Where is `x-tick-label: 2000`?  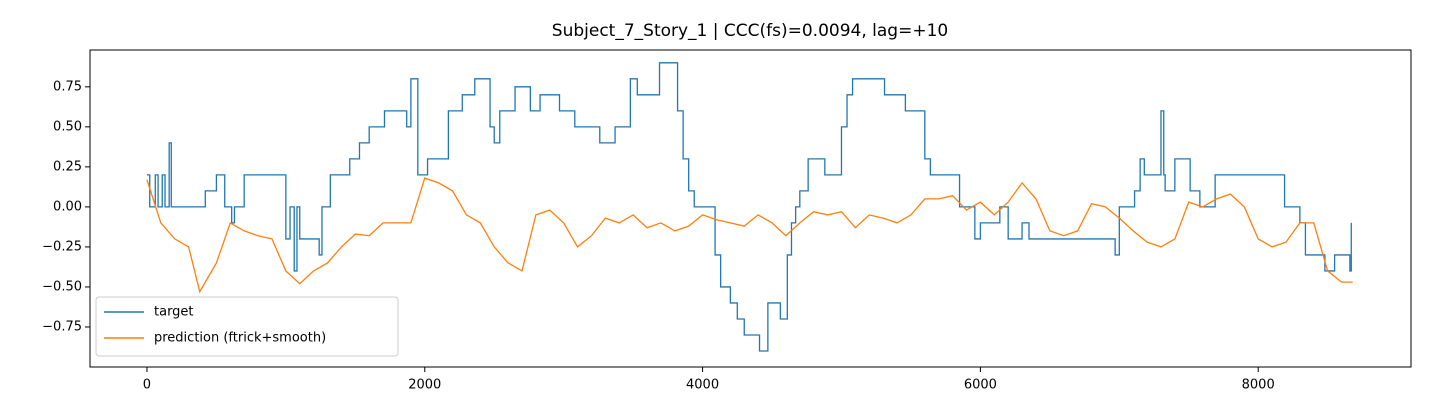 x-tick-label: 2000 is located at coordinates (424, 385).